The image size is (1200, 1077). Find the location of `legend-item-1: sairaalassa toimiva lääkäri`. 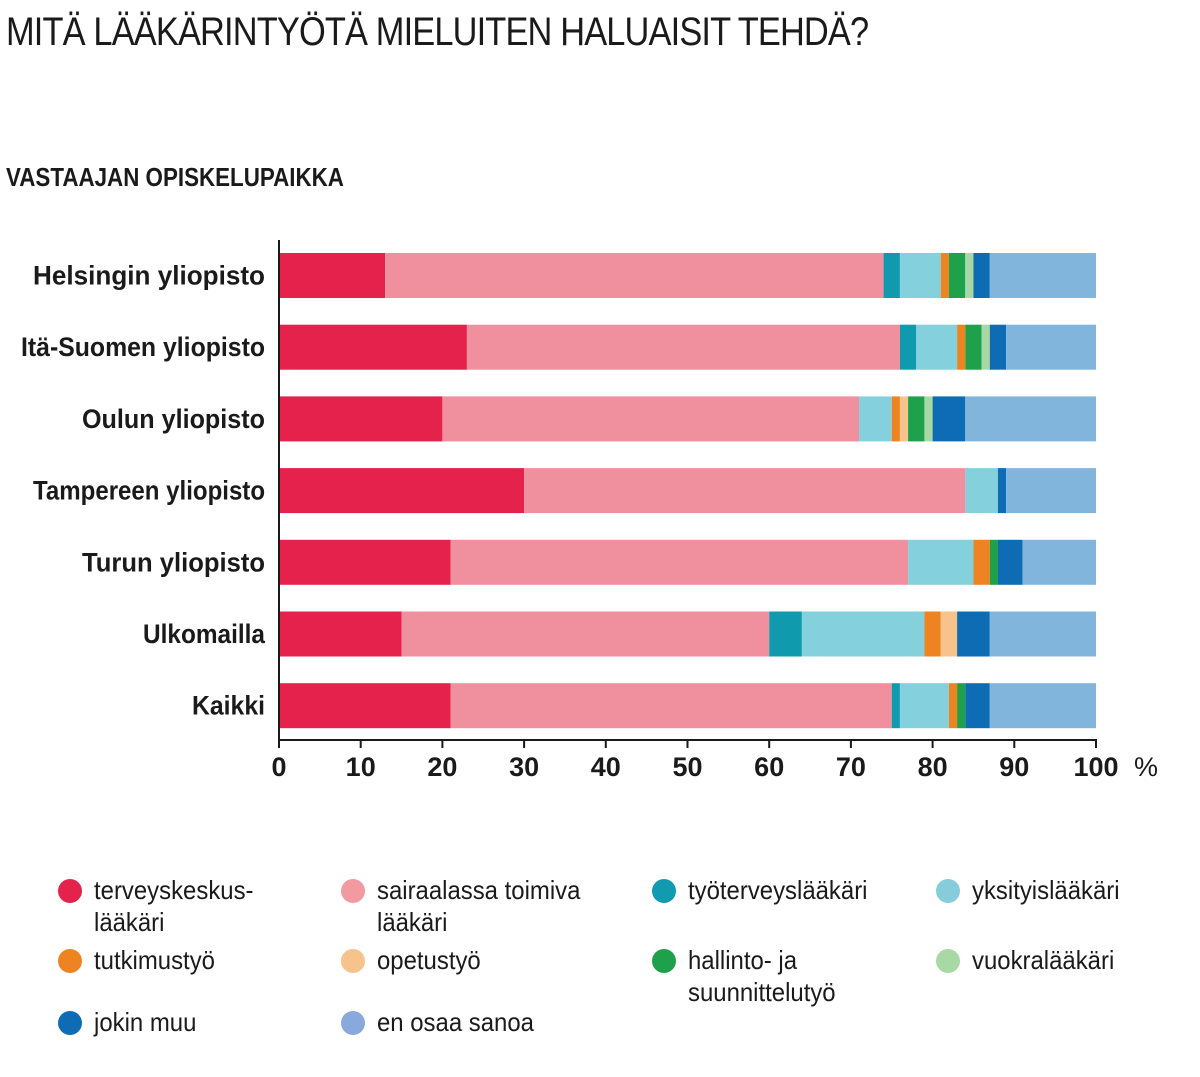

legend-item-1: sairaalassa toimiva lääkäri is located at coordinates (481, 906).